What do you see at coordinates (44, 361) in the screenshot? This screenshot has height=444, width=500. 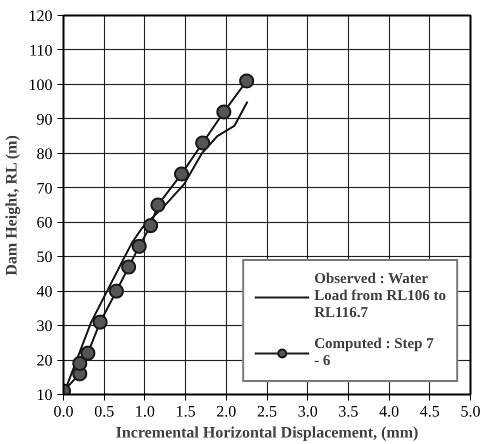 I see `y-tick-label: 20` at bounding box center [44, 361].